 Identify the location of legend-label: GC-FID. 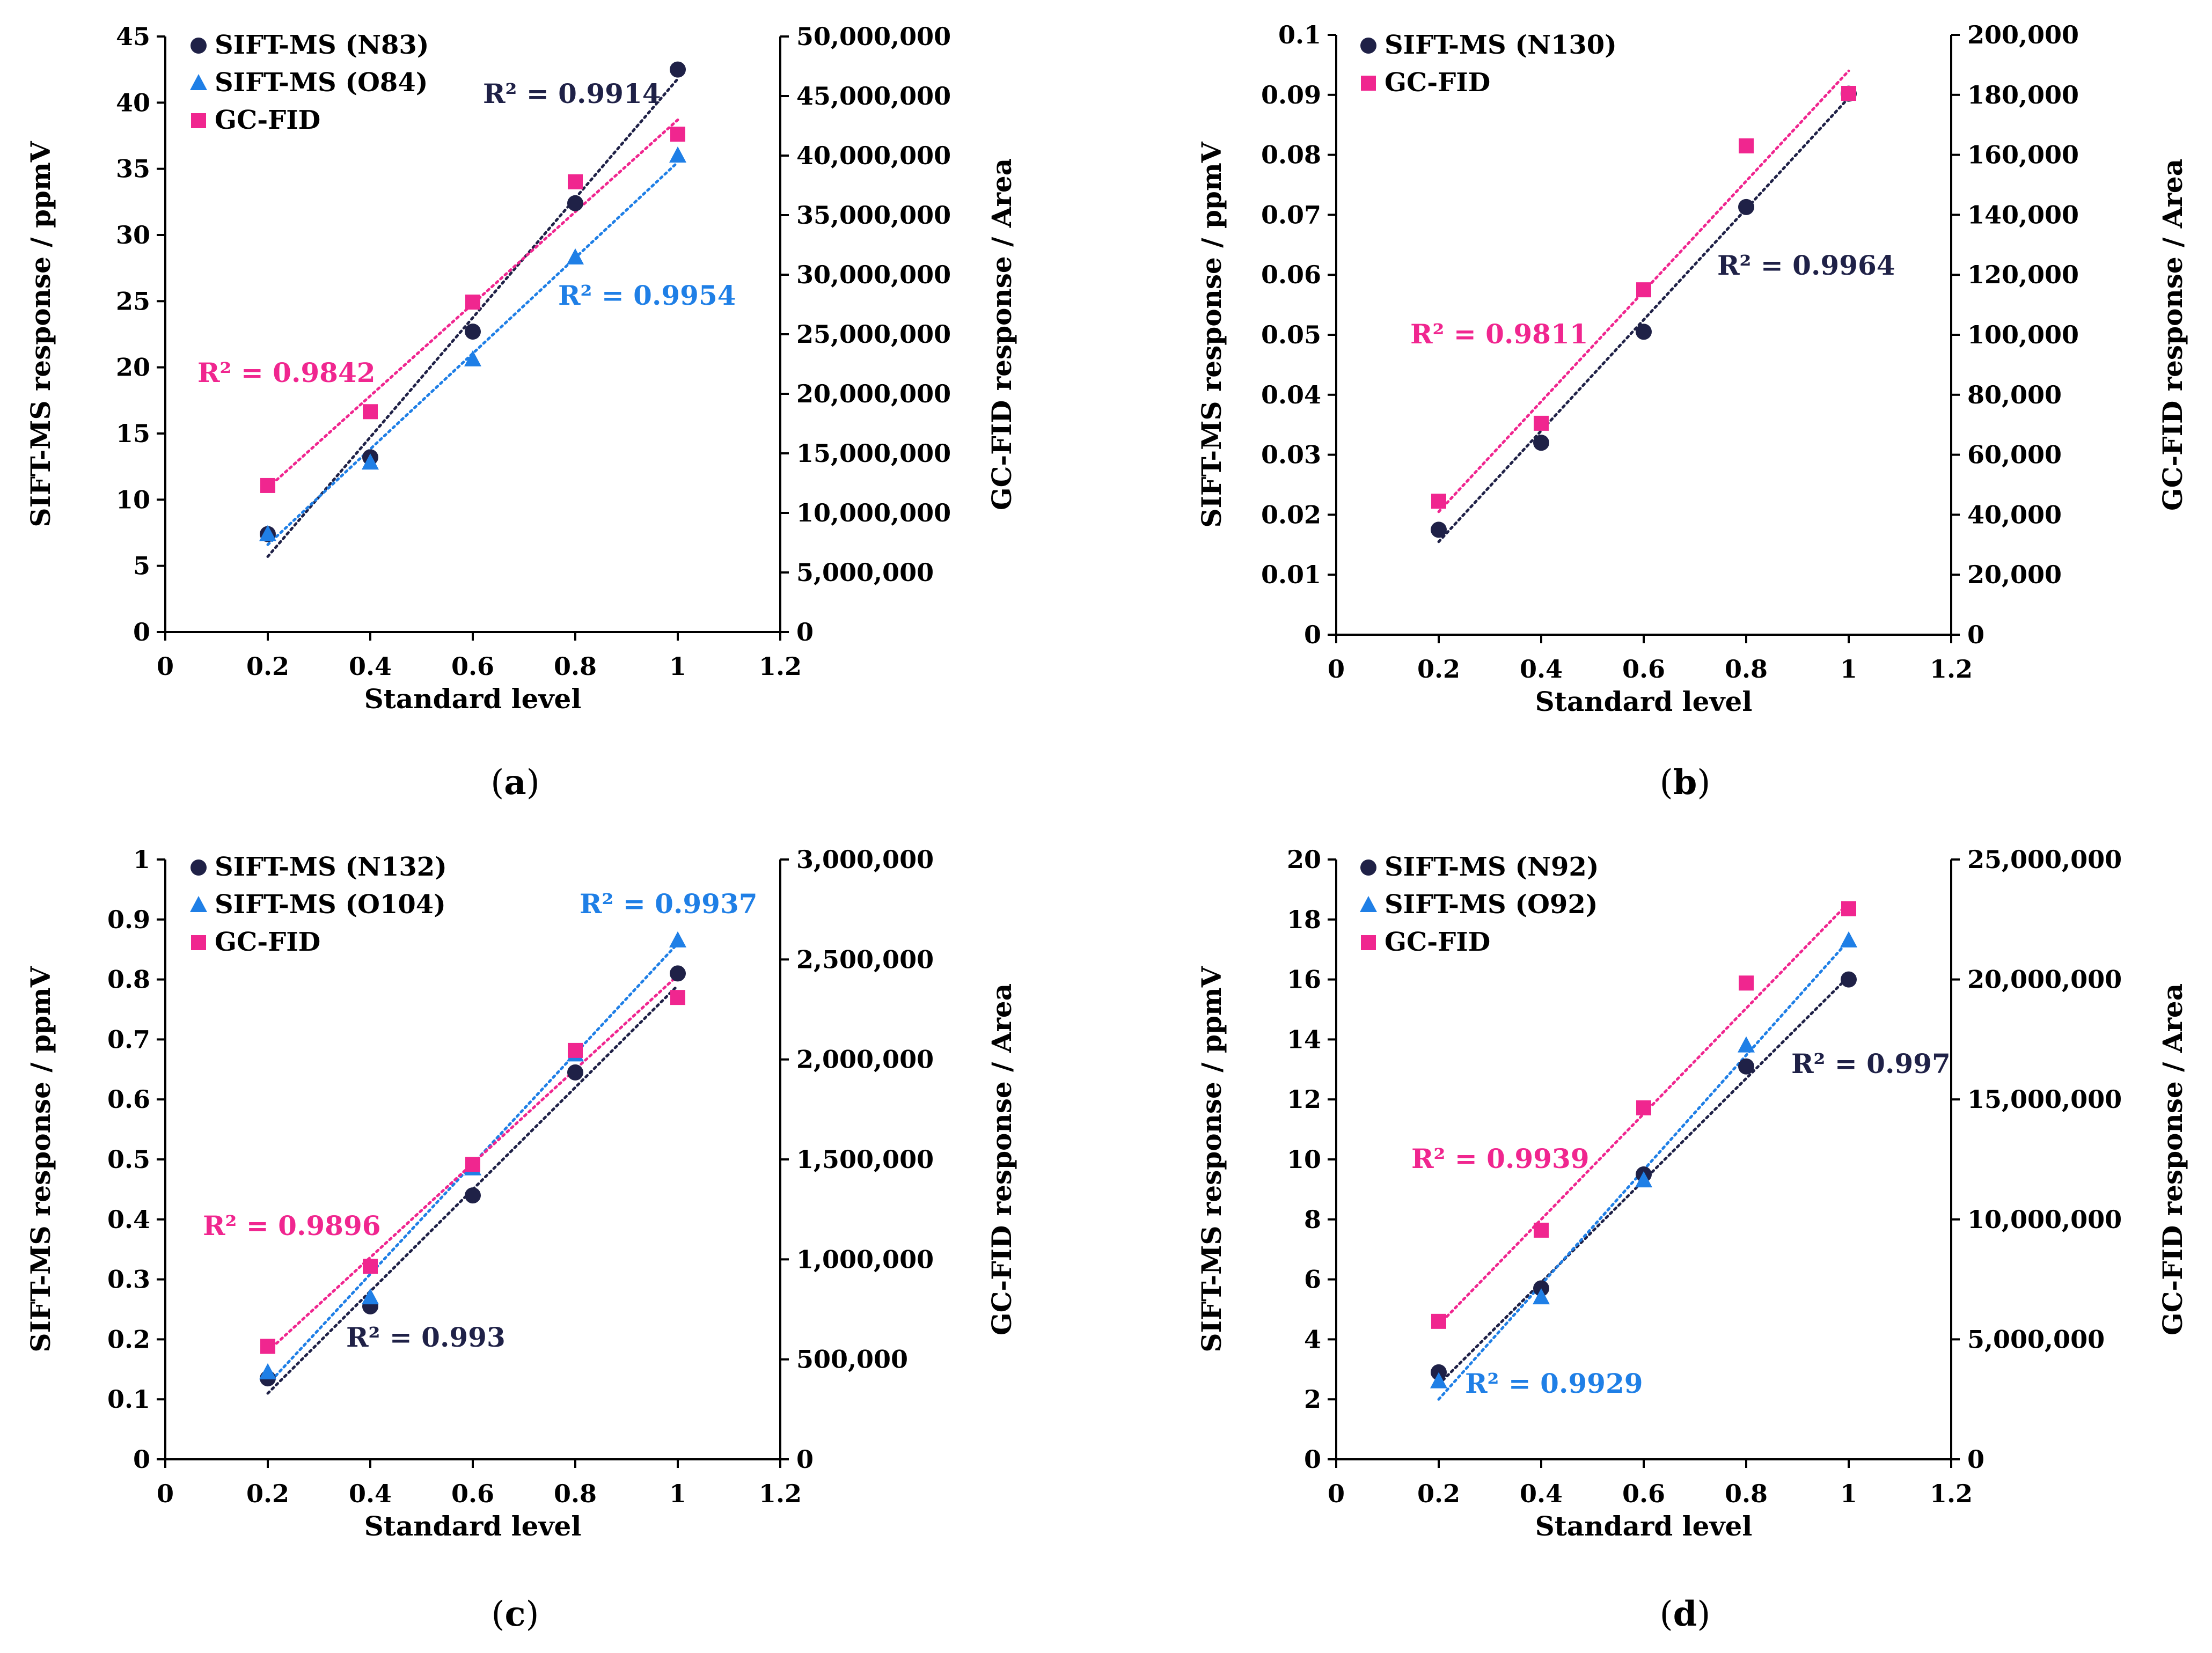
(1438, 83).